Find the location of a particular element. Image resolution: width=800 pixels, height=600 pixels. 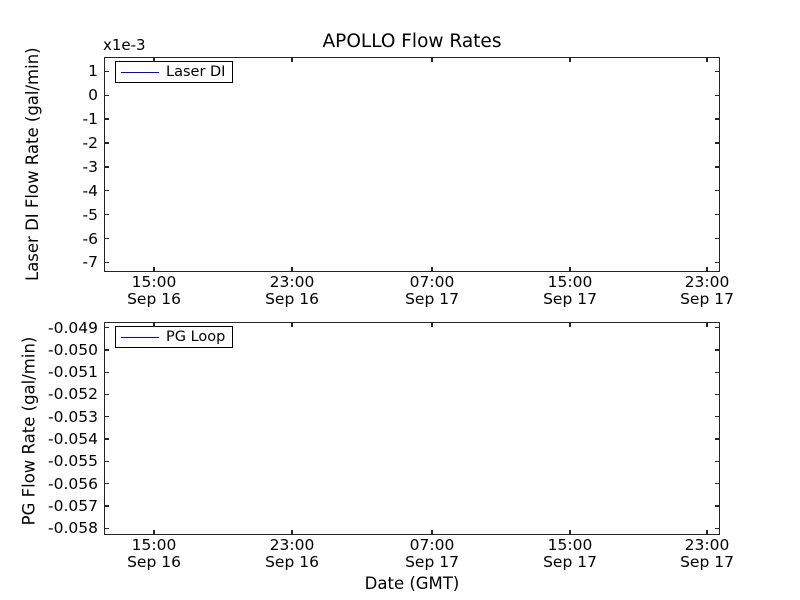

bottom-y-tick-label: -0.052 is located at coordinates (73, 394).